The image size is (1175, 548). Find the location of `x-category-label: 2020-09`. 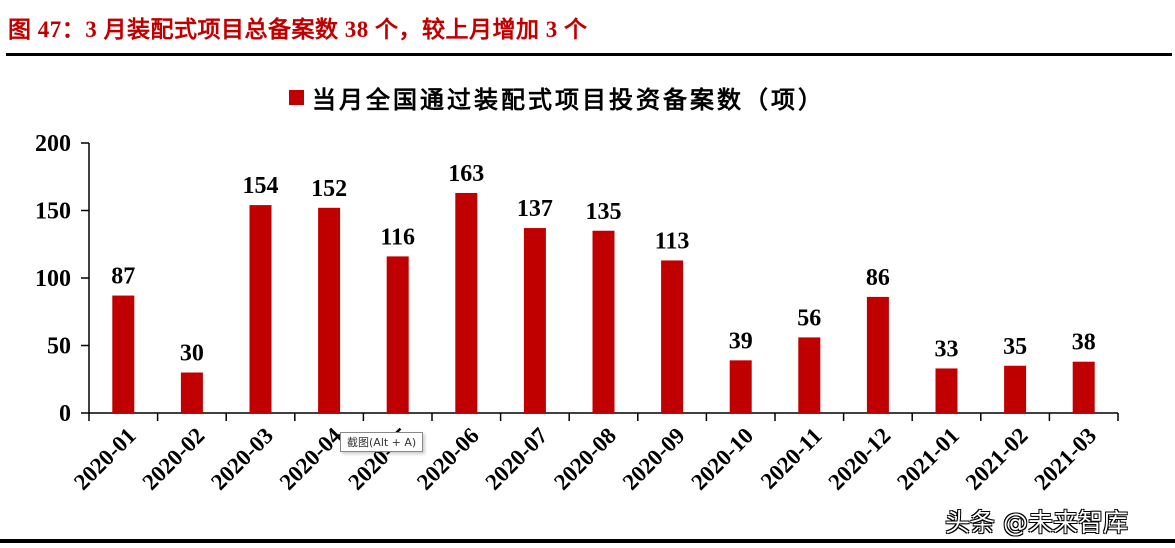

x-category-label: 2020-09 is located at coordinates (654, 459).